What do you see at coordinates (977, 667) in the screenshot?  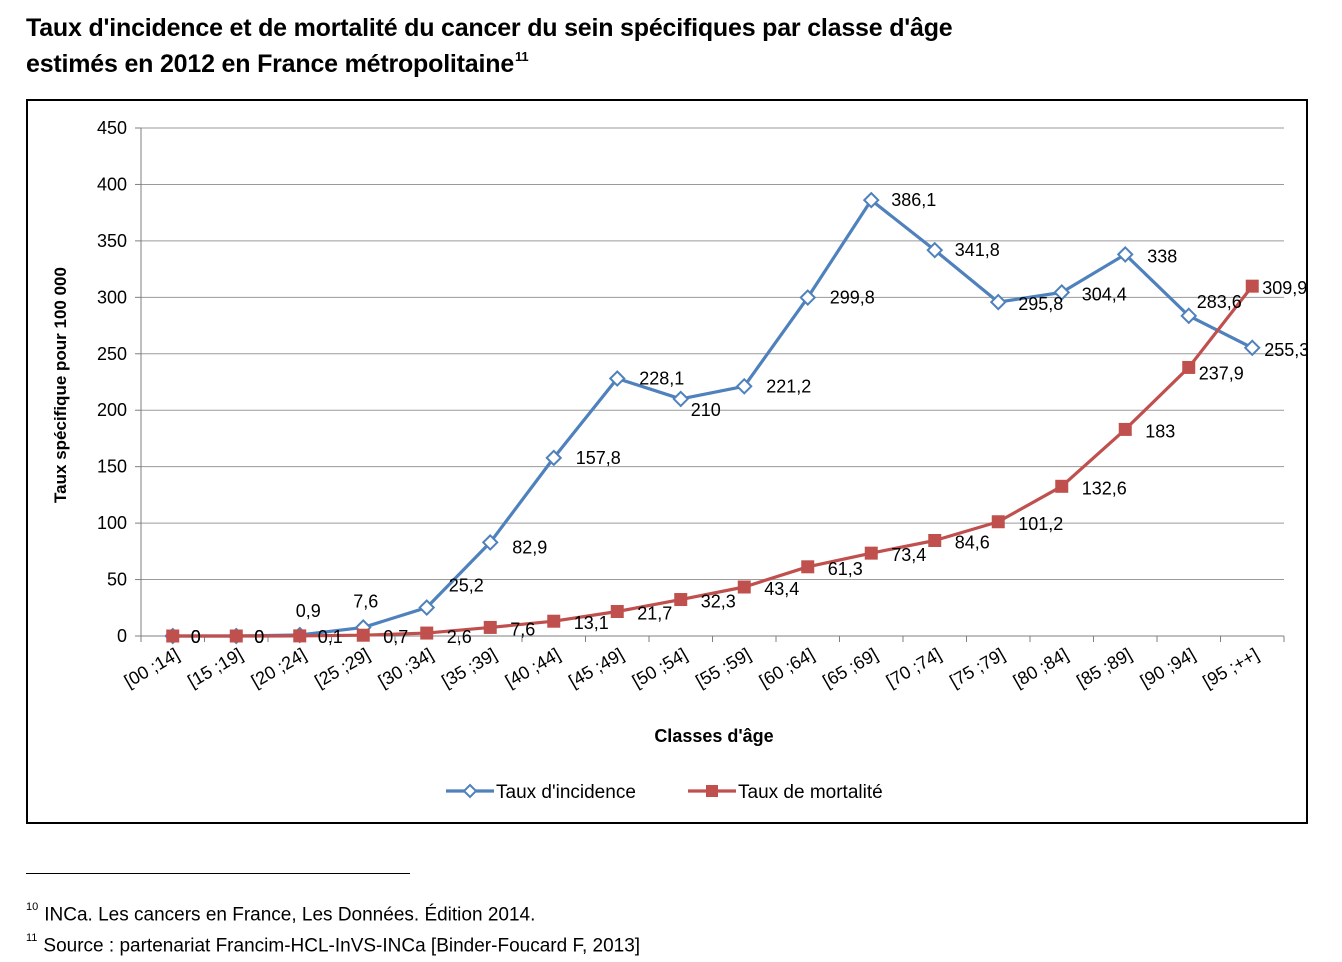 I see `x-tick-label: [75 ;79]` at bounding box center [977, 667].